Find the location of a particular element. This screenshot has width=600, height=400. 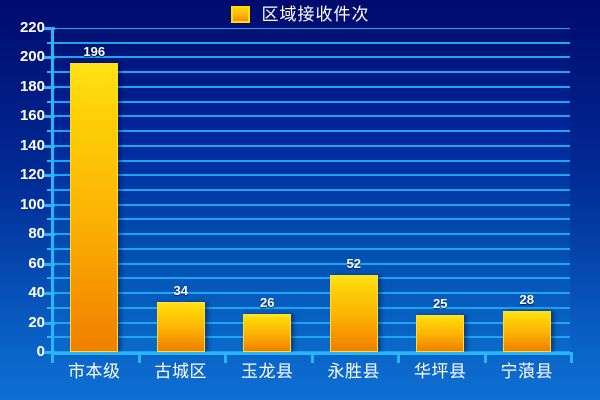

y-axis-label: 60 is located at coordinates (36, 263).